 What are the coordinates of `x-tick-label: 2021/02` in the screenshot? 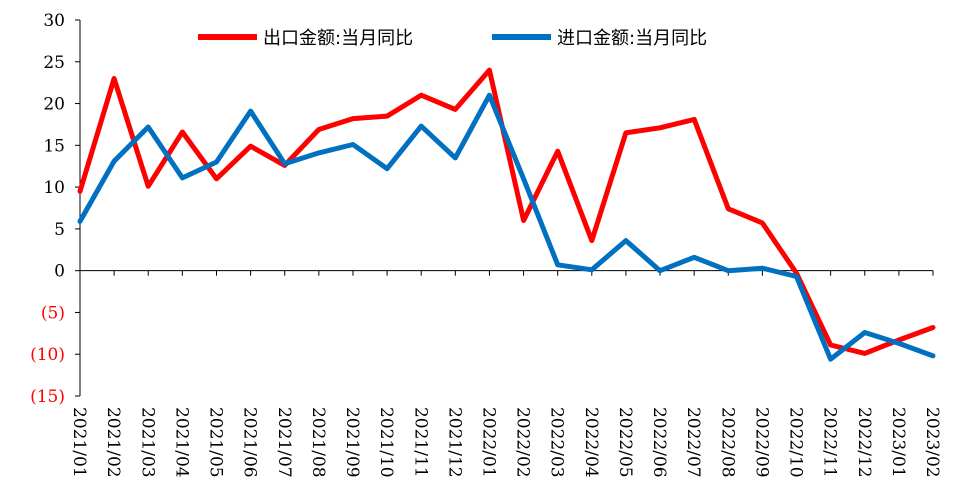 It's located at (113, 442).